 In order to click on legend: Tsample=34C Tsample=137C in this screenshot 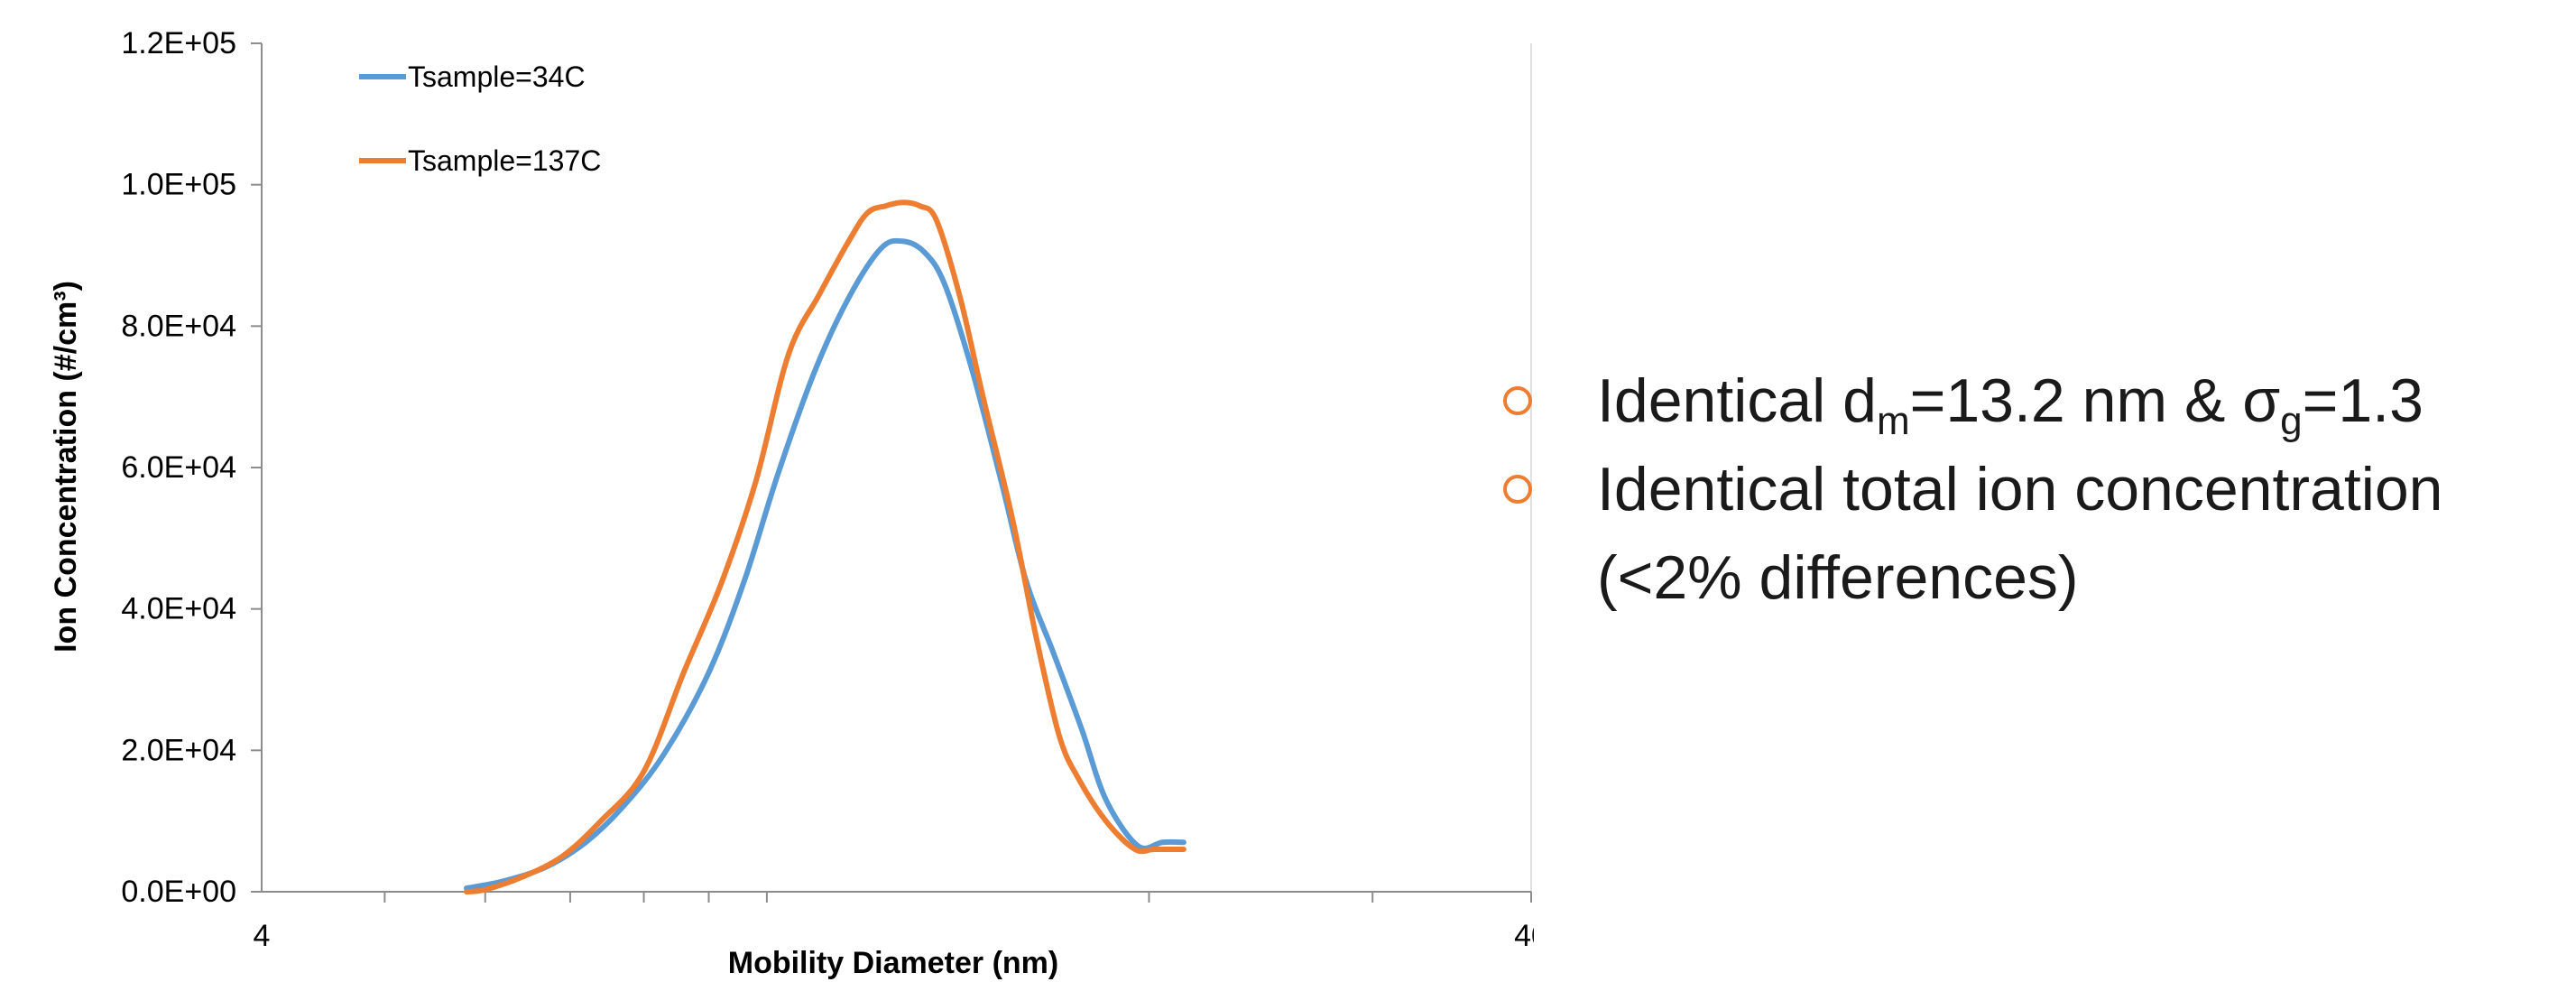, I will do `click(480, 118)`.